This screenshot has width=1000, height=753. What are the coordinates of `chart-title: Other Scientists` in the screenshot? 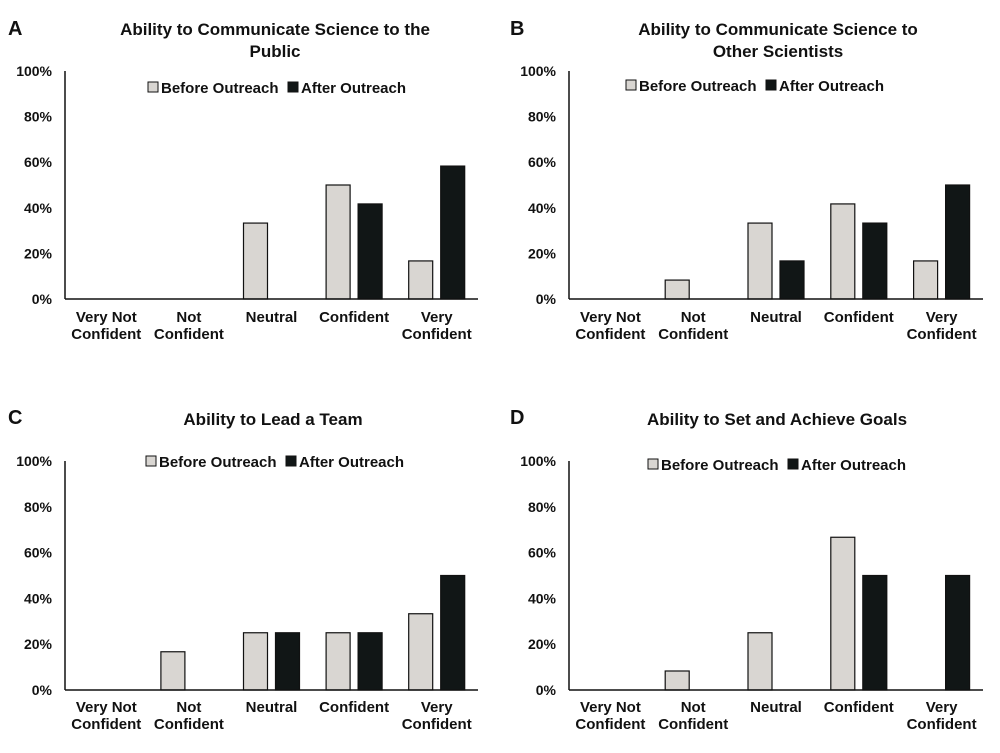 It's located at (778, 51).